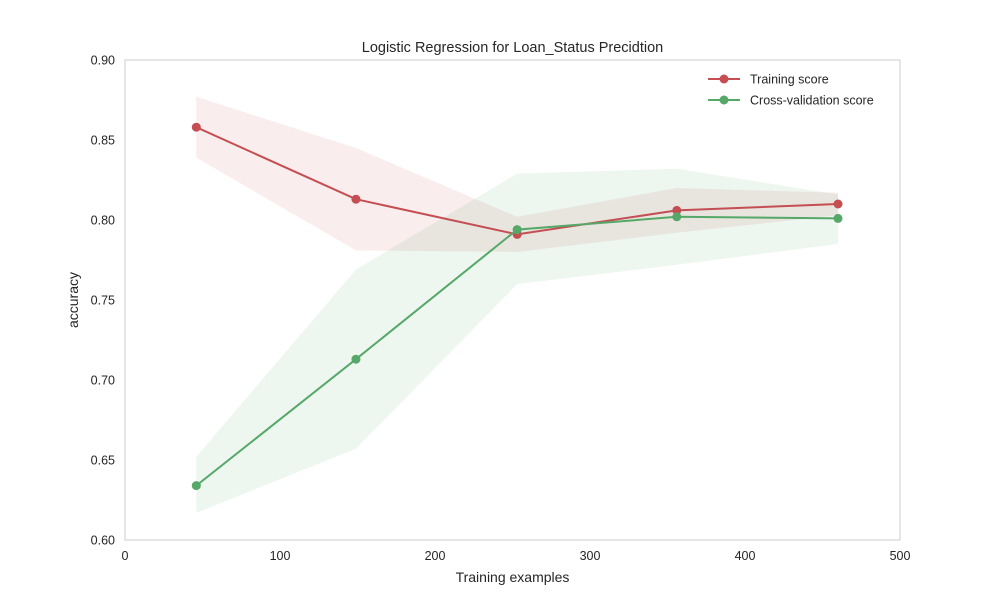 The width and height of the screenshot is (1000, 600). Describe the element at coordinates (513, 577) in the screenshot. I see `x-axis-label: Training examples` at that location.